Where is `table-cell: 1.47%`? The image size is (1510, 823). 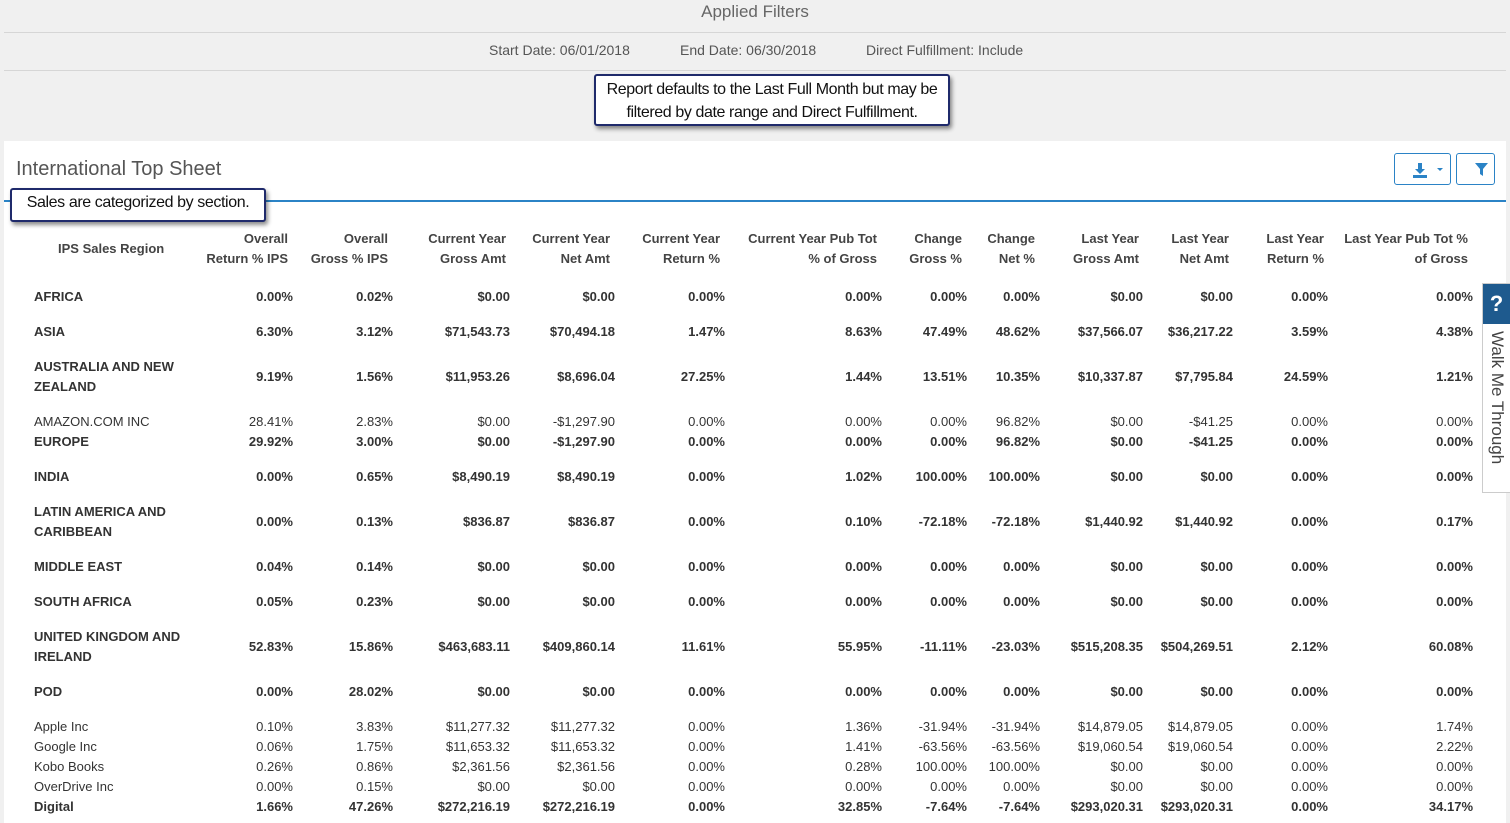
table-cell: 1.47% is located at coordinates (706, 331).